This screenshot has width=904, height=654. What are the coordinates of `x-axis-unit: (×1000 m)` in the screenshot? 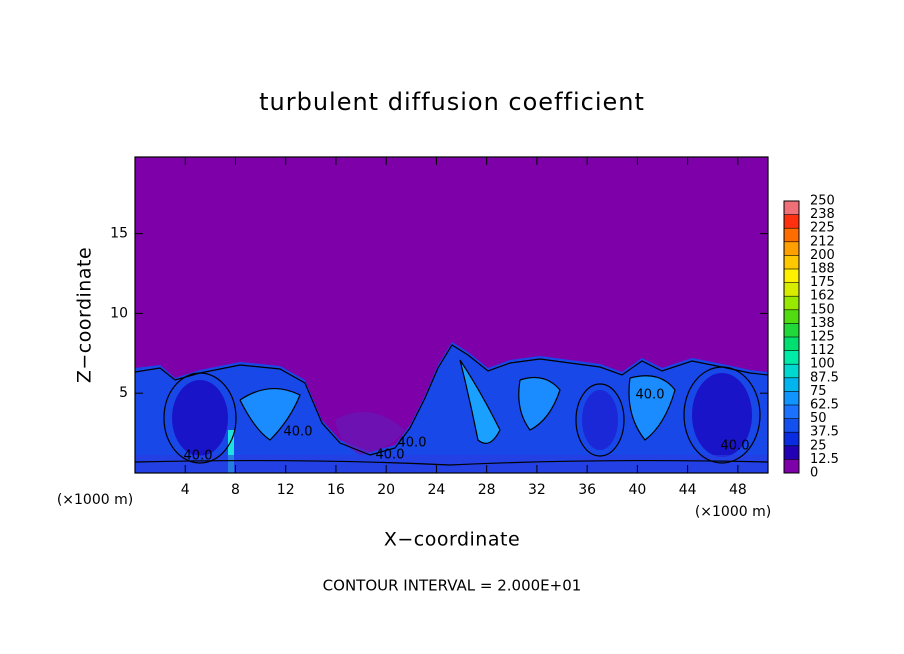 It's located at (733, 512).